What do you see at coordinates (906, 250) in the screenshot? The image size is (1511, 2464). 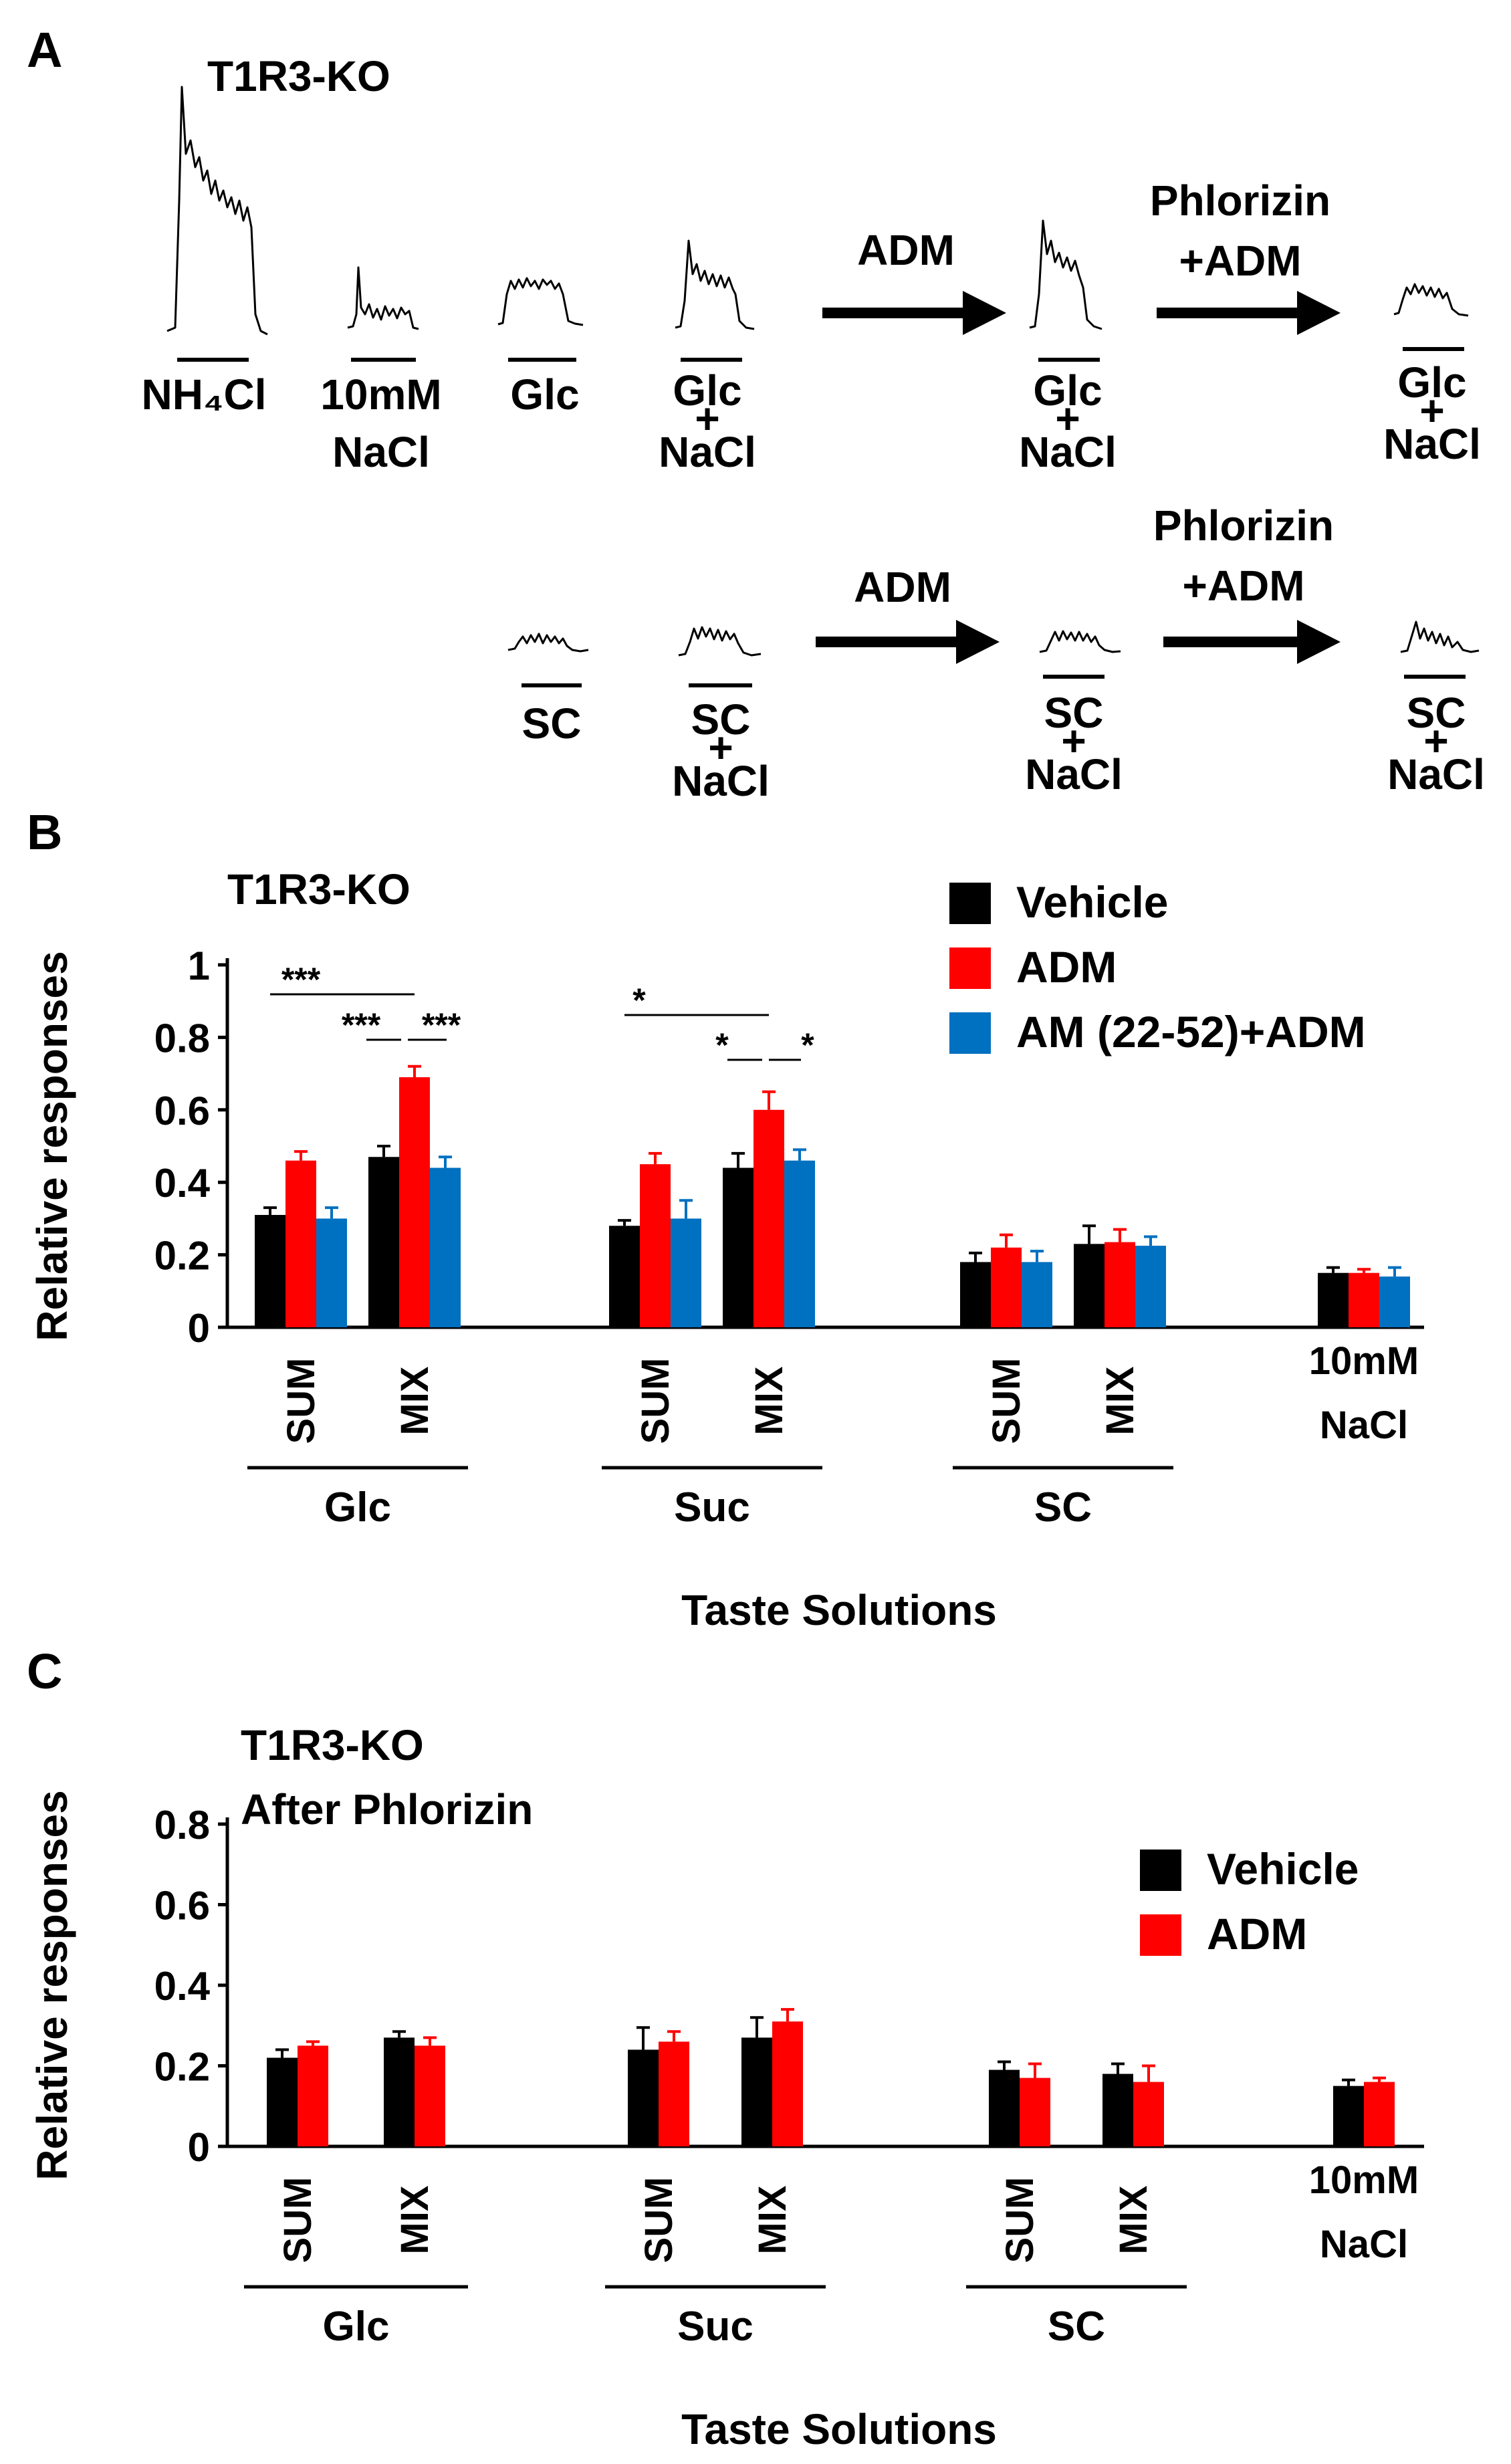 I see `arrow-label: ADM` at bounding box center [906, 250].